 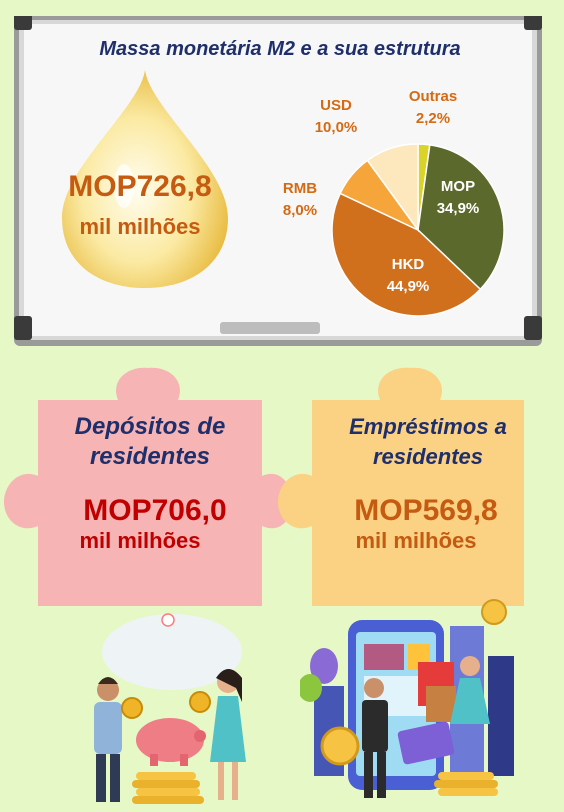 What do you see at coordinates (433, 118) in the screenshot?
I see `pie-label-outras-value: 2,2%` at bounding box center [433, 118].